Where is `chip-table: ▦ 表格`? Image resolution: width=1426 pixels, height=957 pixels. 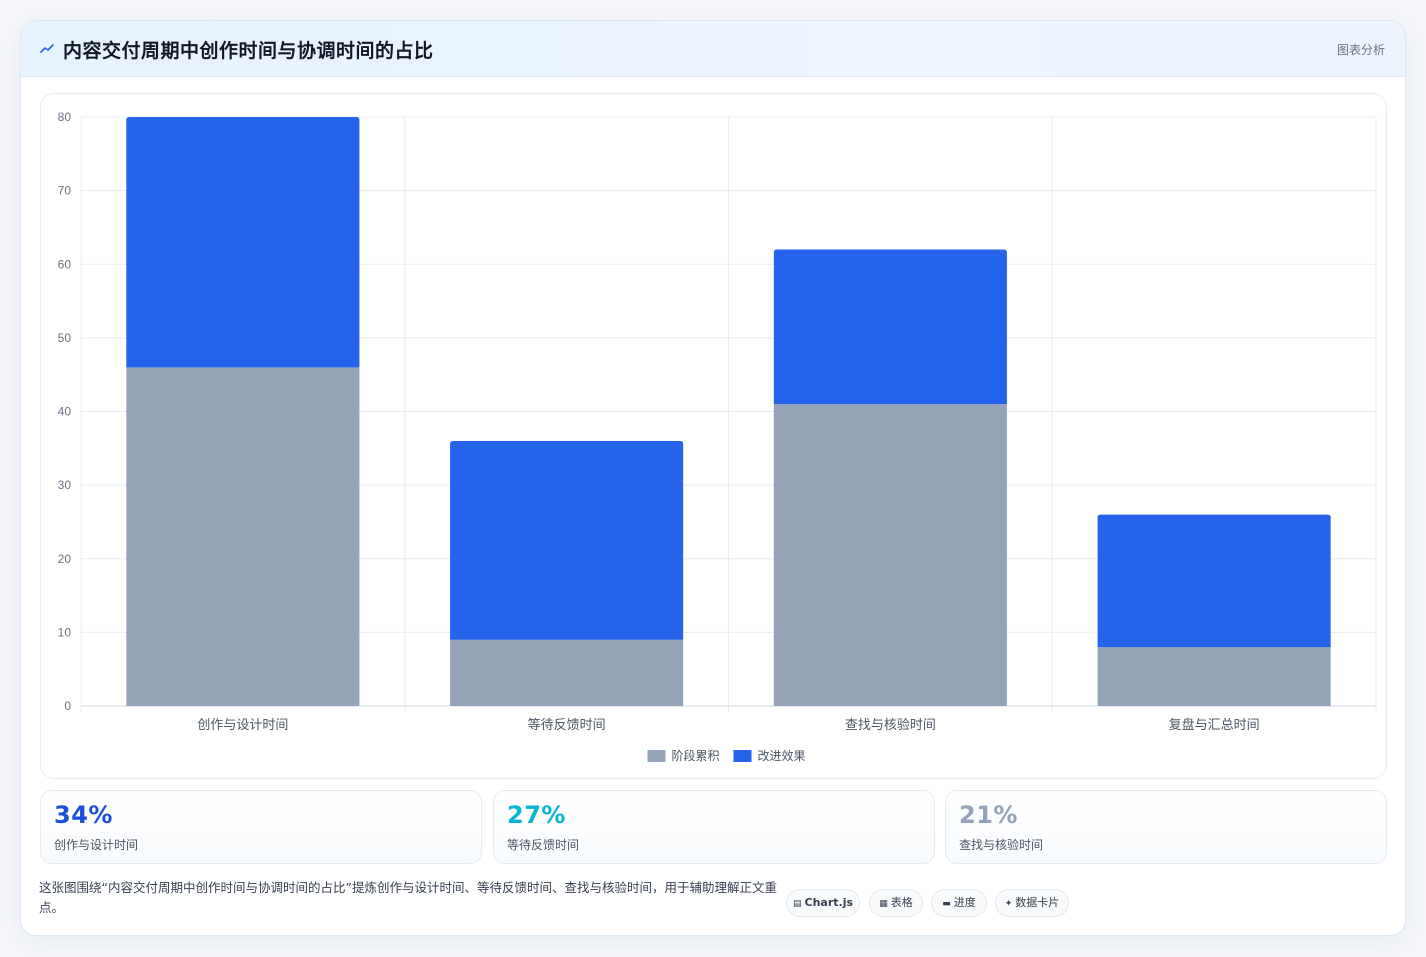 chip-table: ▦ 表格 is located at coordinates (896, 903).